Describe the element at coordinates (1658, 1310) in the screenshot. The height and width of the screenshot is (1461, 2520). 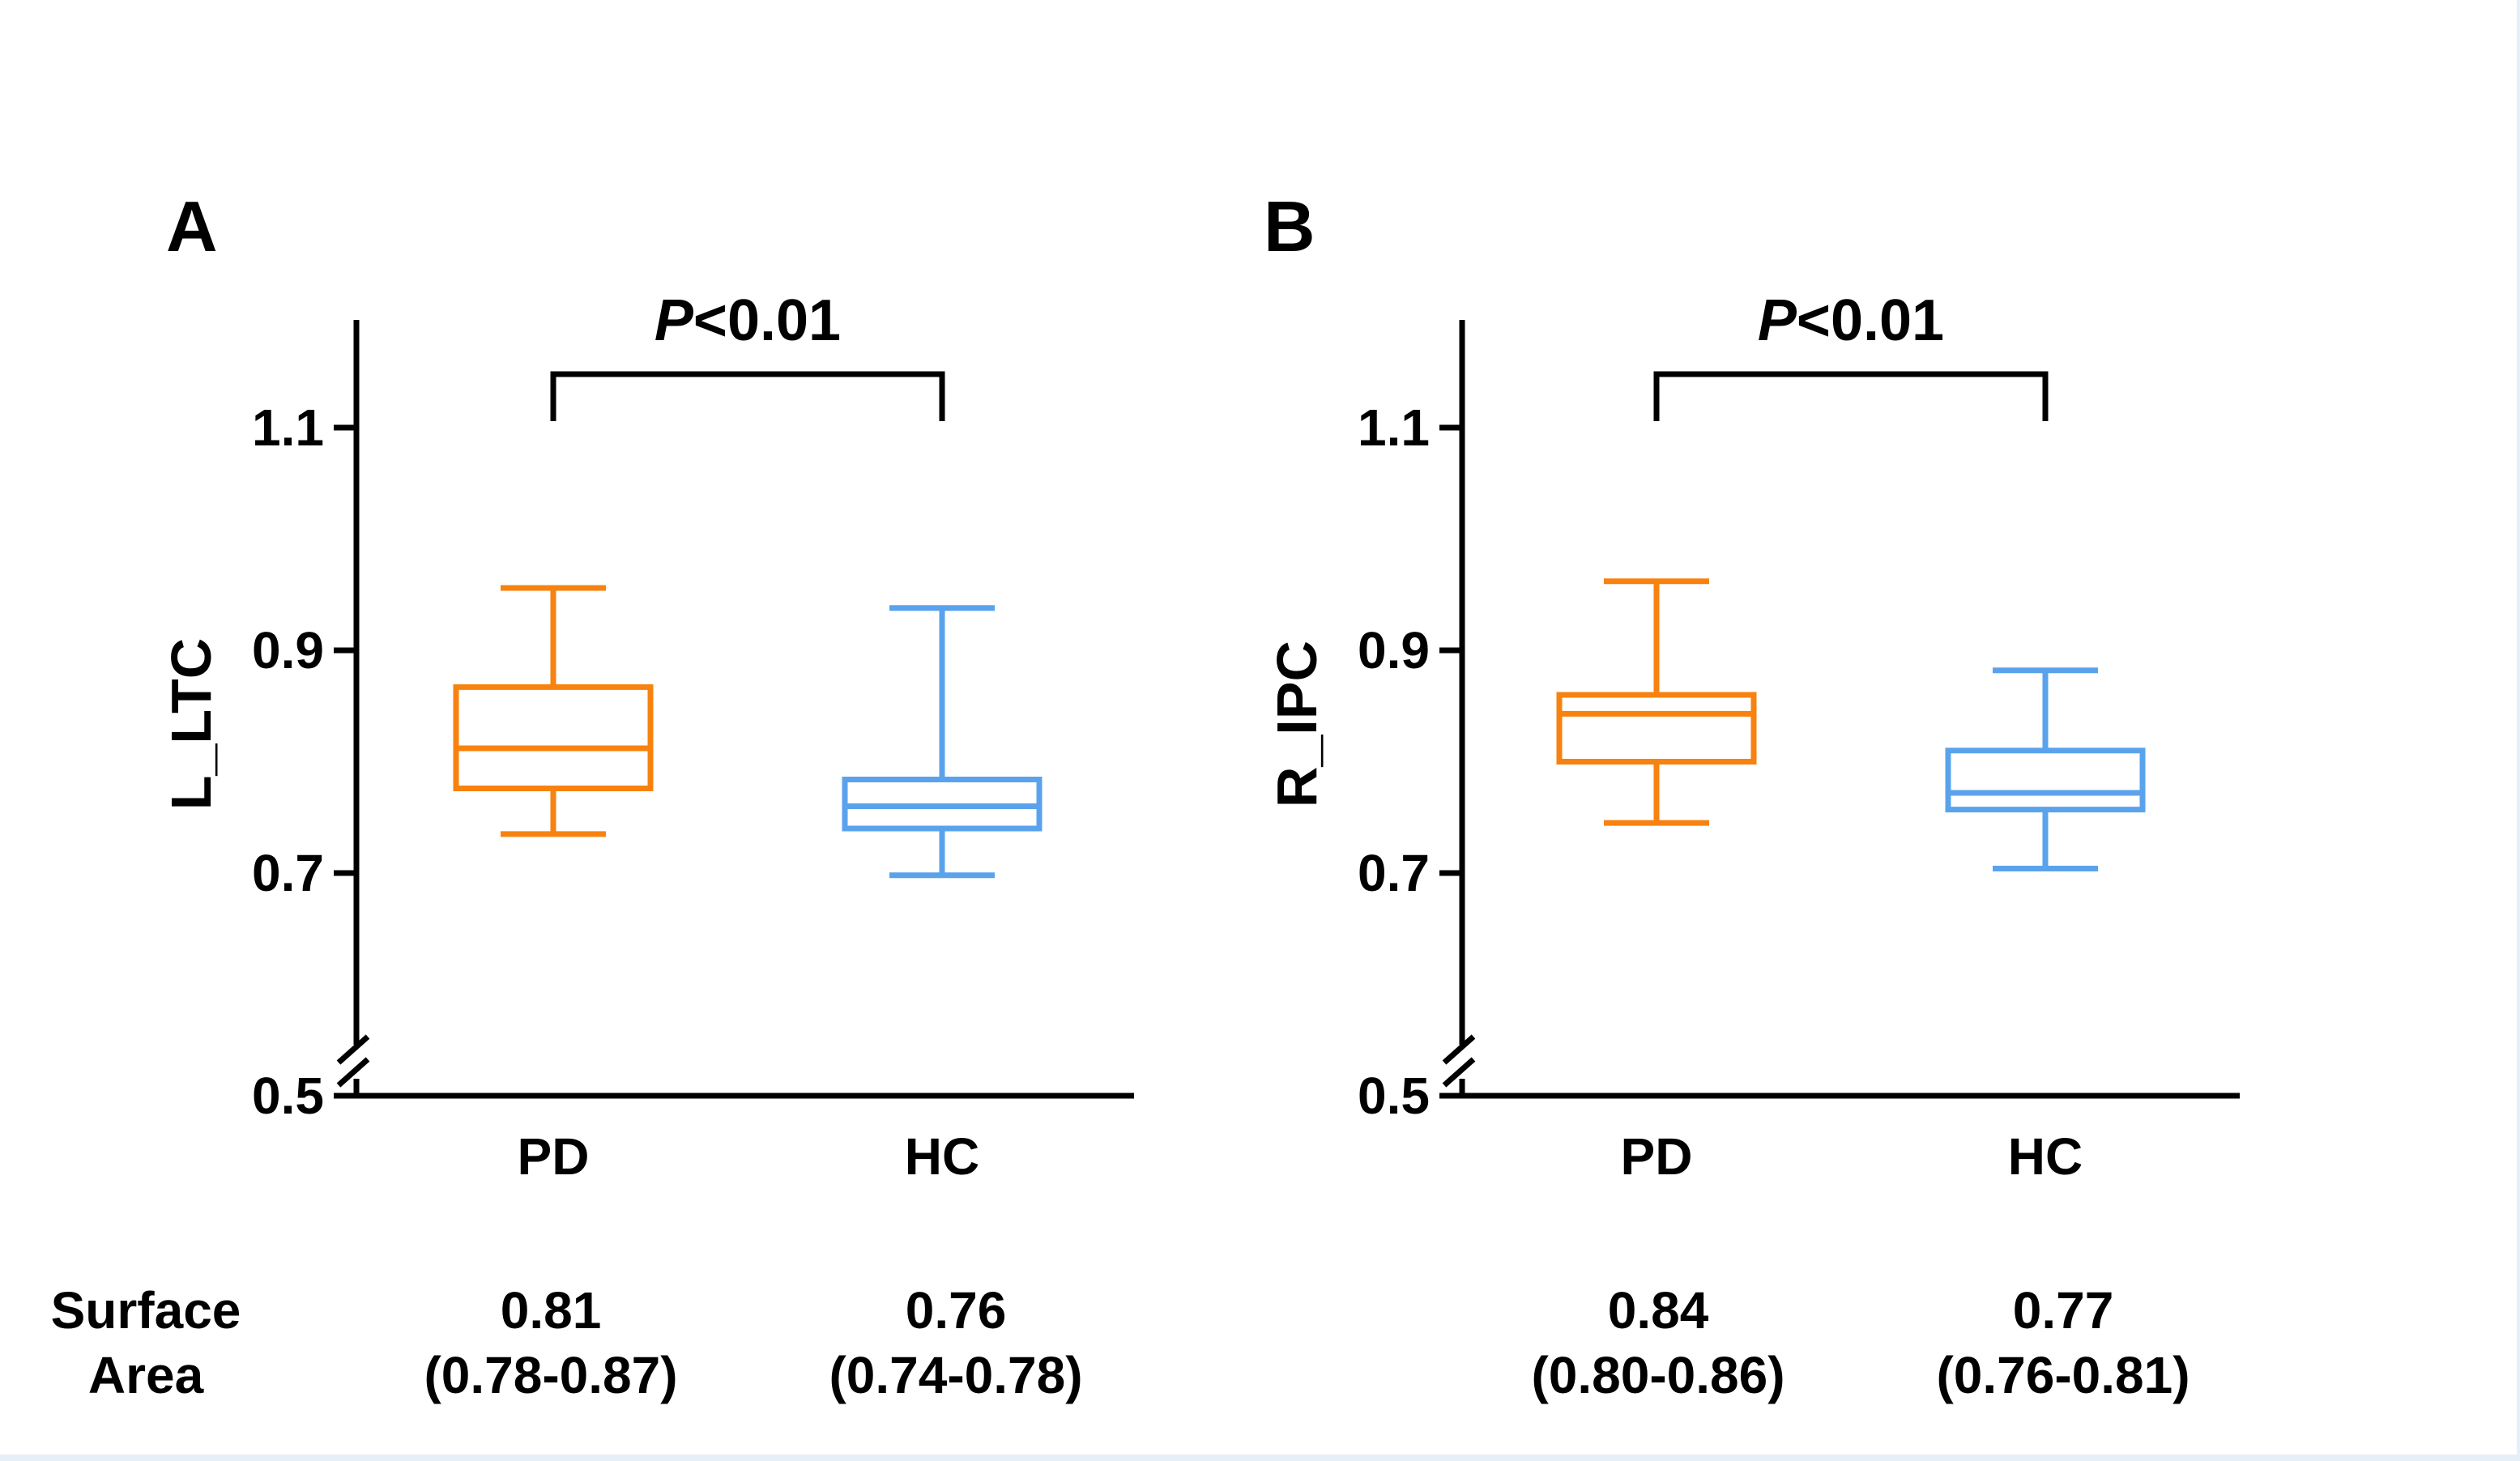
I see `surface-value: 0.84` at that location.